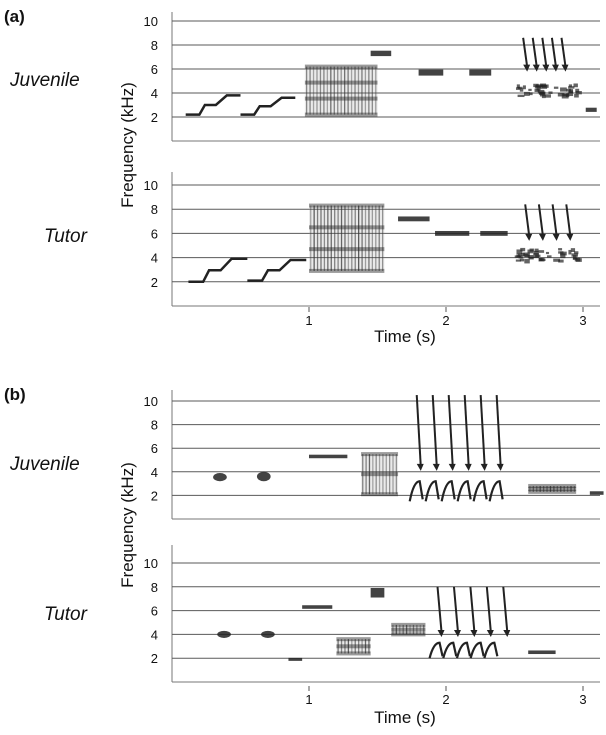 The width and height of the screenshot is (606, 735). What do you see at coordinates (582, 699) in the screenshot?
I see `time-tick-label: 3` at bounding box center [582, 699].